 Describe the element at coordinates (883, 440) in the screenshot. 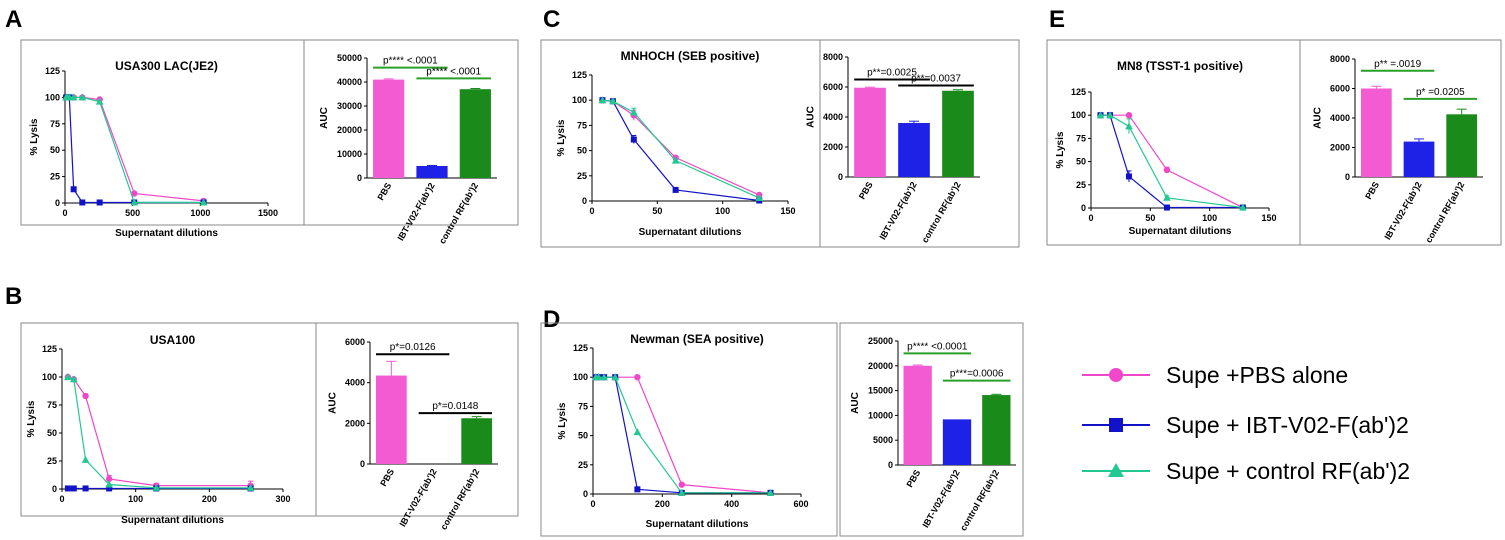

I see `y-tick-label: 5000` at that location.